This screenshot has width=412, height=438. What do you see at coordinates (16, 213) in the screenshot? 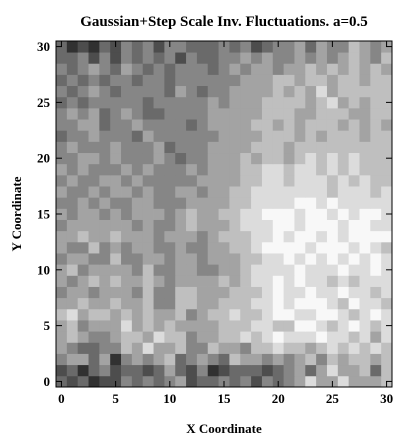
I see `y-axis-label: Y Coordinate` at bounding box center [16, 213].